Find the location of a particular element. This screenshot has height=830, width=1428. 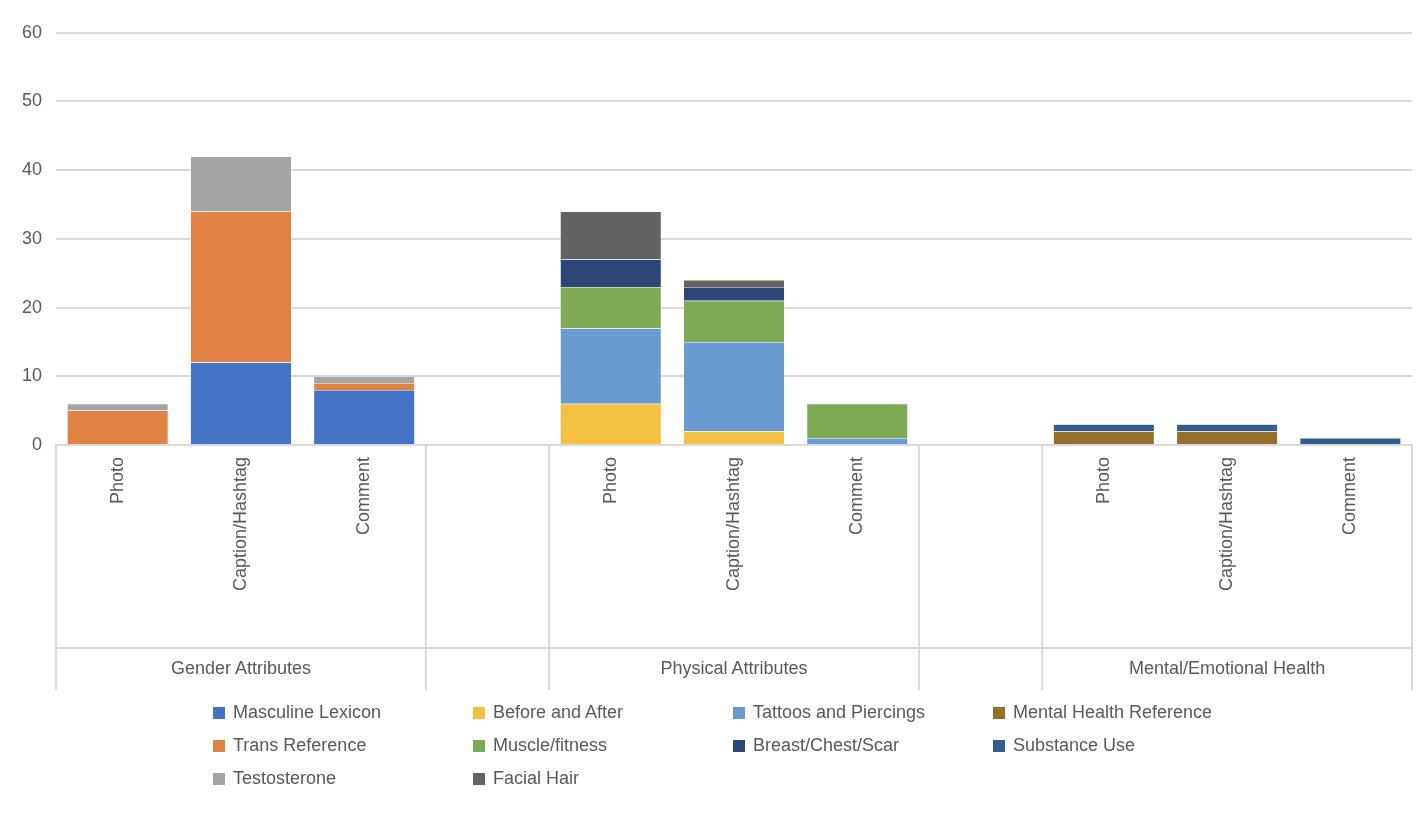

text: Gender Attributes is located at coordinates (240, 667).